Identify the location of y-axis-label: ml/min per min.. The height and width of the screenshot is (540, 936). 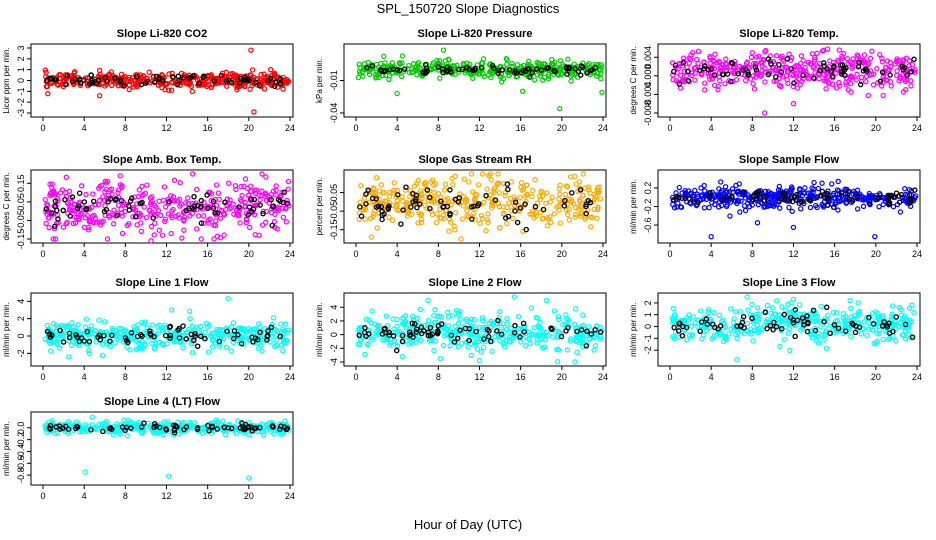
(319, 329).